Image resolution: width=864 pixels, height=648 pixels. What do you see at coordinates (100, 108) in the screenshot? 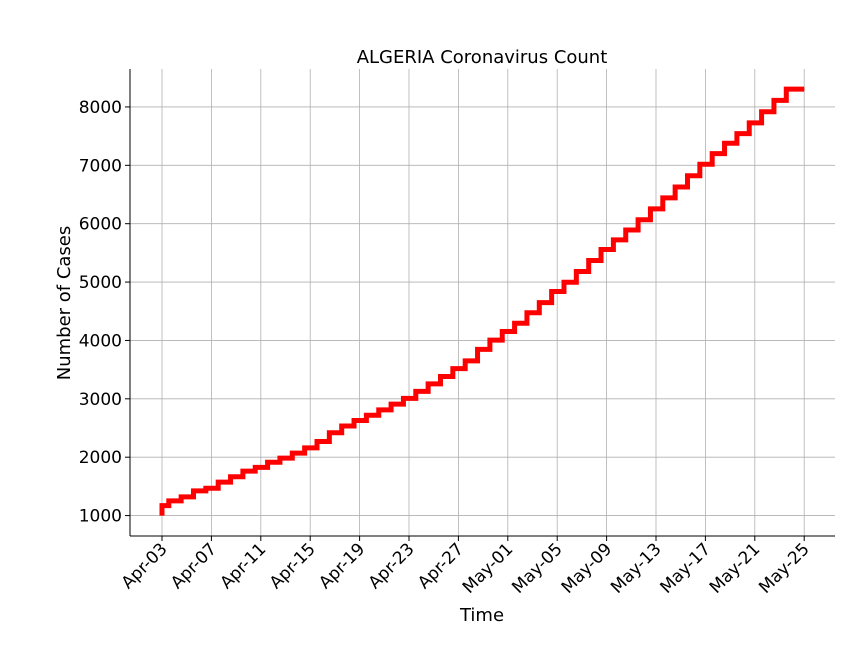
I see `y-tick-label: 8000` at bounding box center [100, 108].